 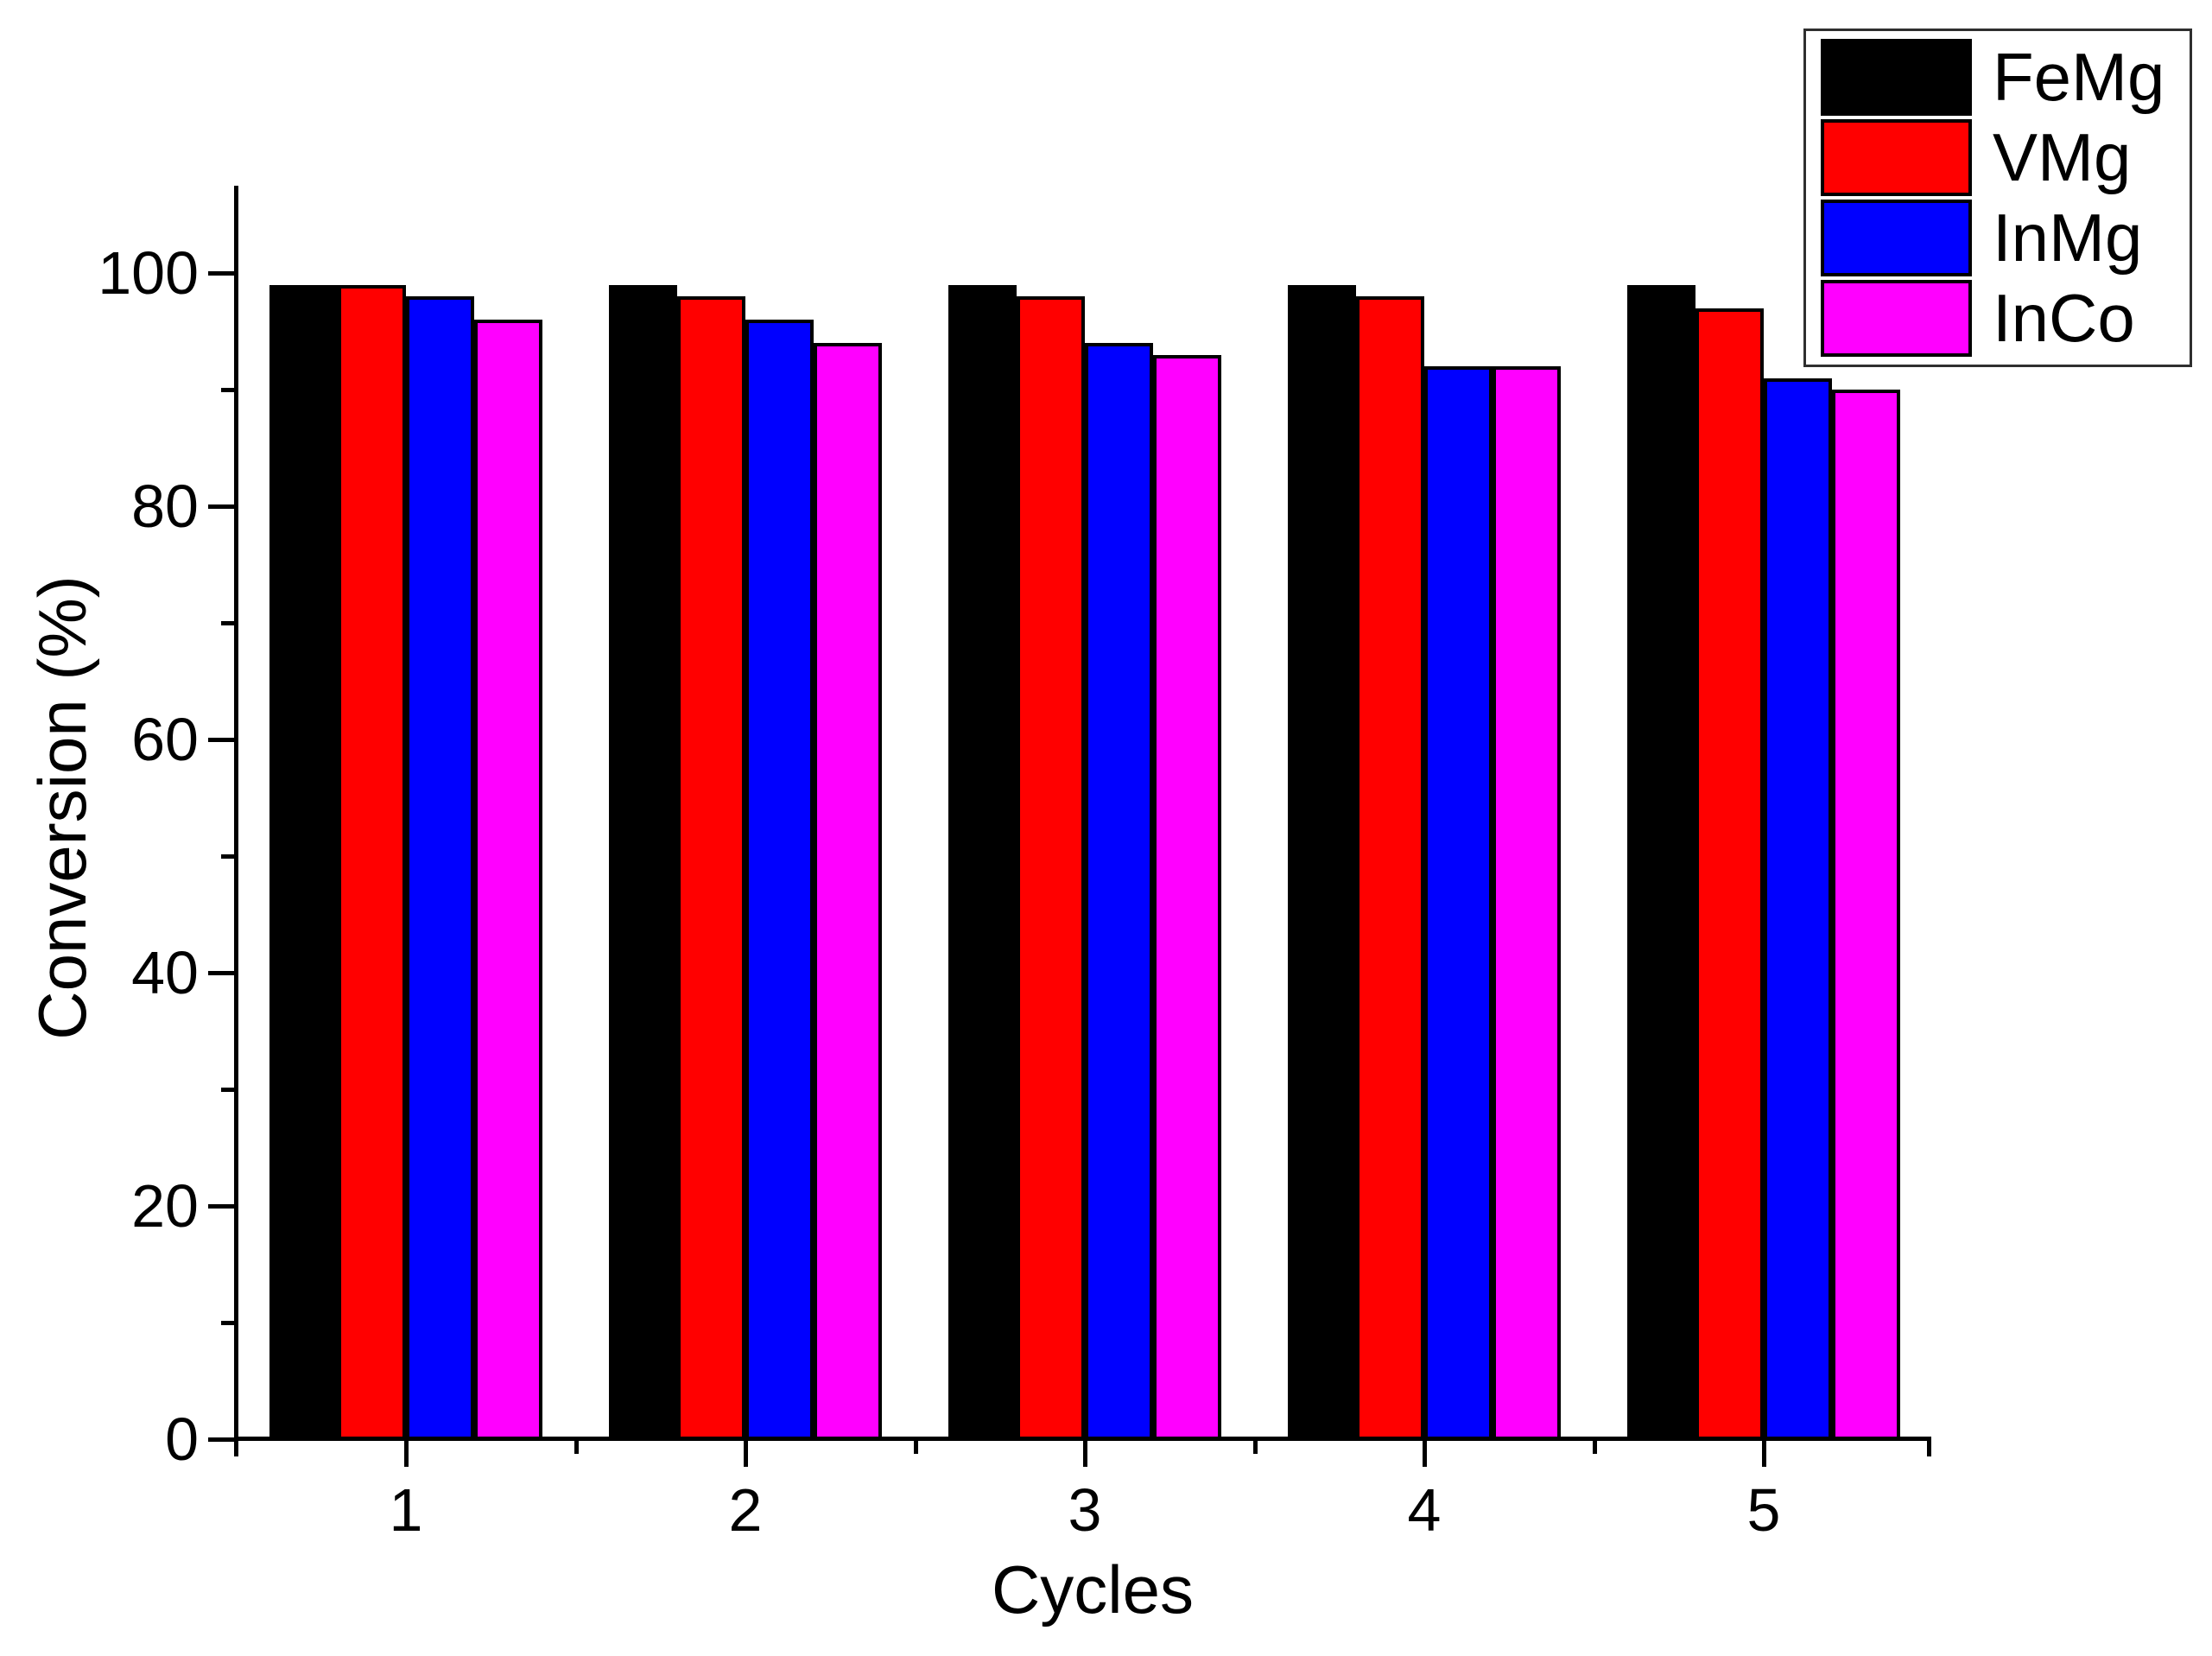 What do you see at coordinates (1082, 1439) in the screenshot?
I see `x-axis-line` at bounding box center [1082, 1439].